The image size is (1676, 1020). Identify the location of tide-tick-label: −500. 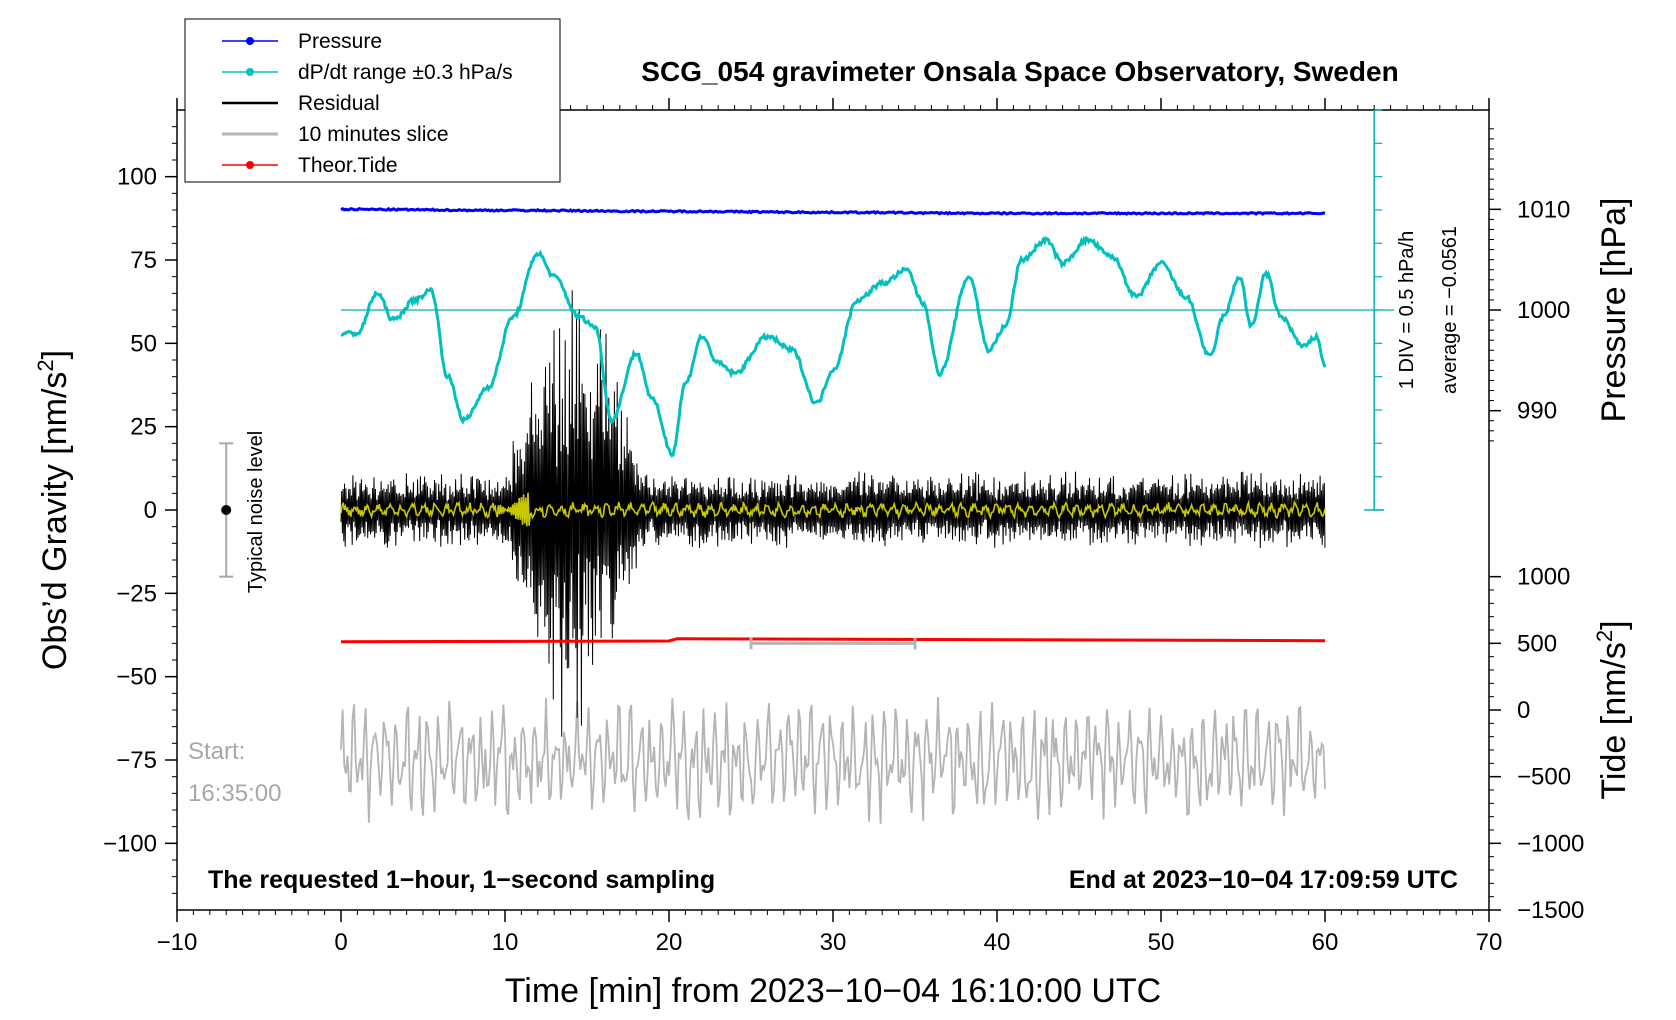
(1544, 777).